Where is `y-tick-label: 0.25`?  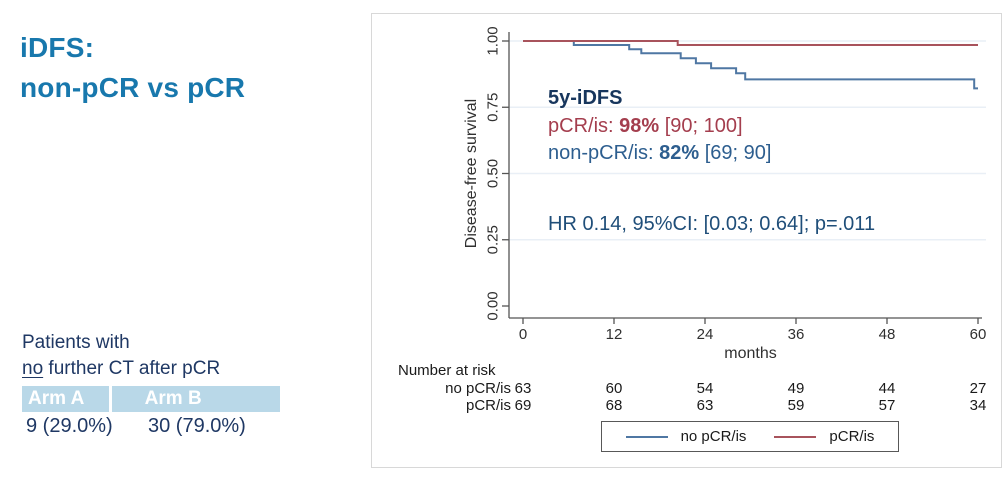
y-tick-label: 0.25 is located at coordinates (493, 239).